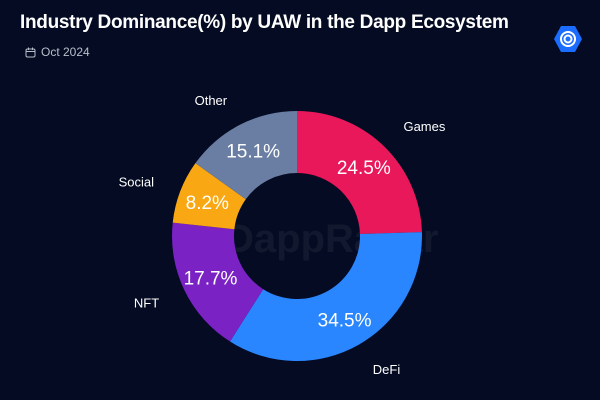 The height and width of the screenshot is (400, 600). I want to click on value-label-social: 8.2%, so click(207, 203).